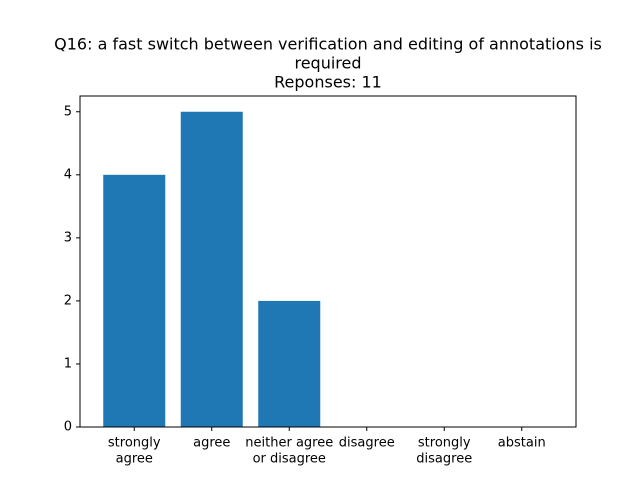  I want to click on y-tick-label: 2, so click(68, 300).